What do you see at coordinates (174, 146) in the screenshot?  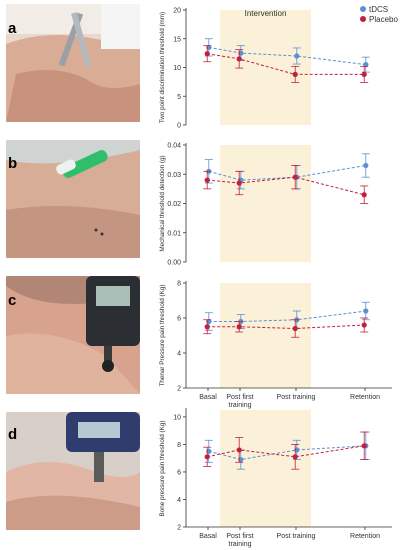 I see `y-tick-label: 0.04` at bounding box center [174, 146].